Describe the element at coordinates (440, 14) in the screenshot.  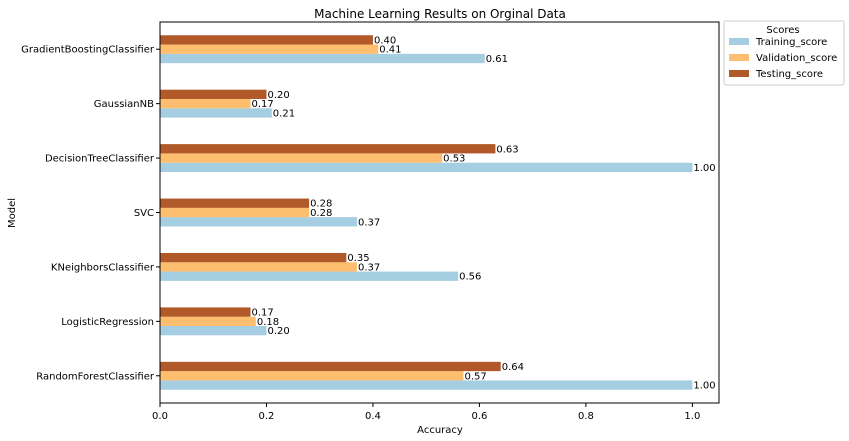
I see `chart-title: Machine Learning Results on Orginal Data` at that location.